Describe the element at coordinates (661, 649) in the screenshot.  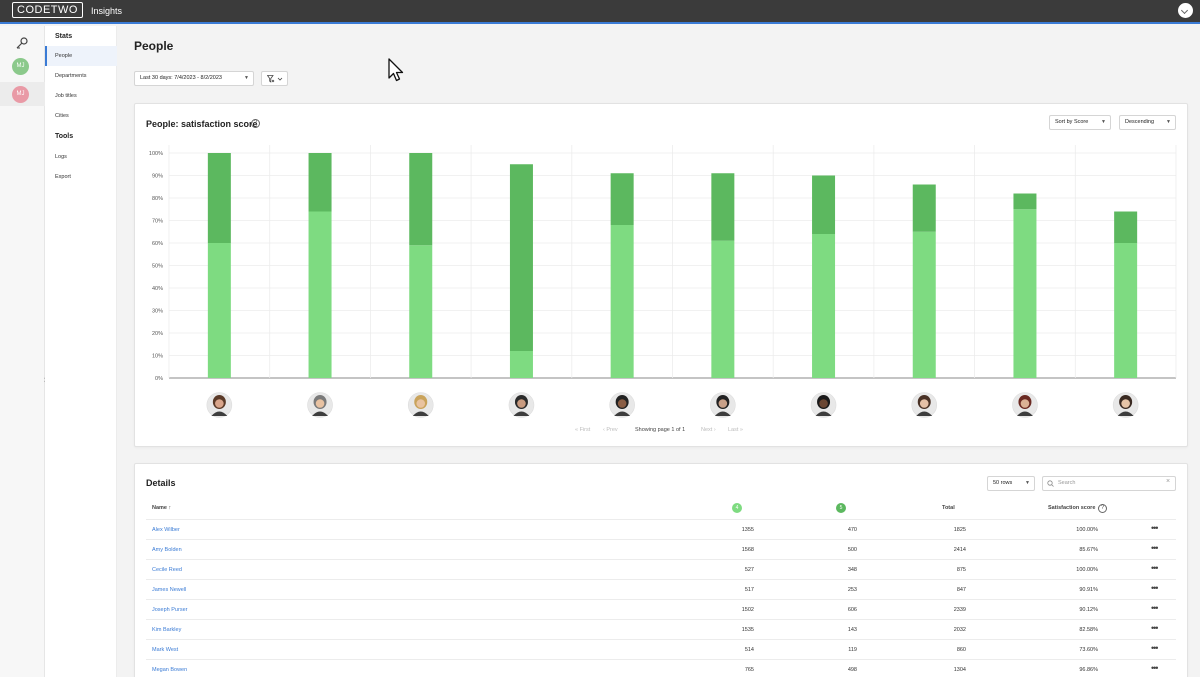
I see `table-row: Mark West 514 119 860 73.60% •••` at that location.